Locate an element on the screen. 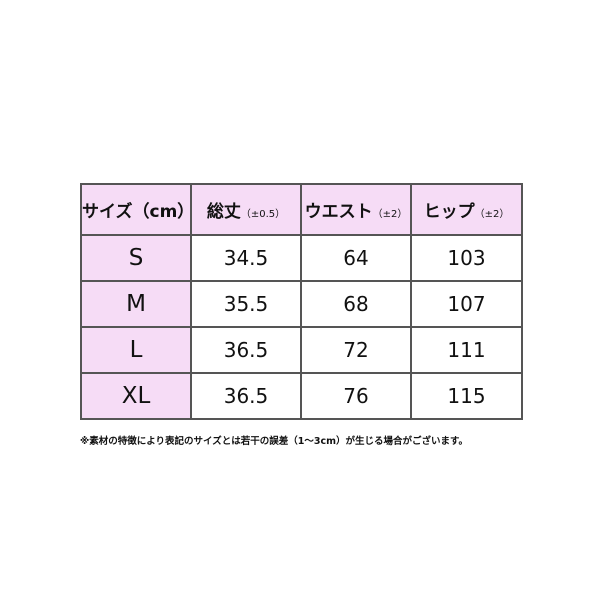  data-row: M 35.5 68 107 is located at coordinates (301, 304).